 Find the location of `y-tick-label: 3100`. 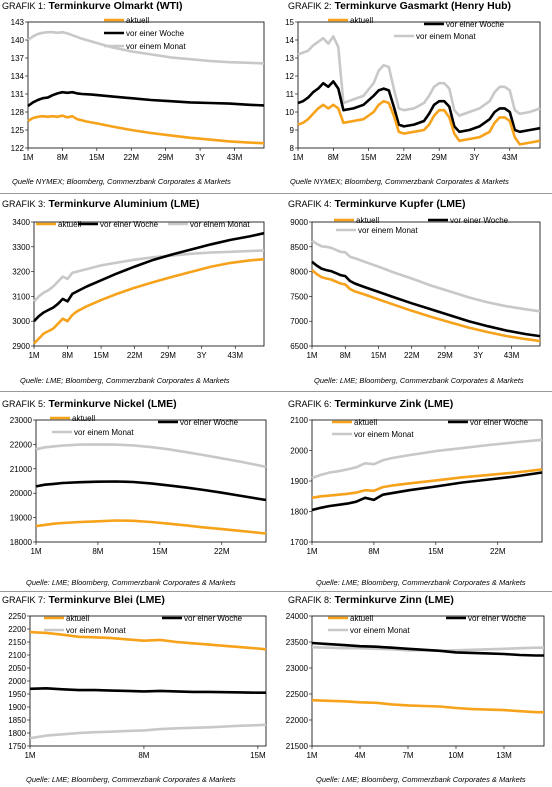

y-tick-label: 3100 is located at coordinates (21, 296).